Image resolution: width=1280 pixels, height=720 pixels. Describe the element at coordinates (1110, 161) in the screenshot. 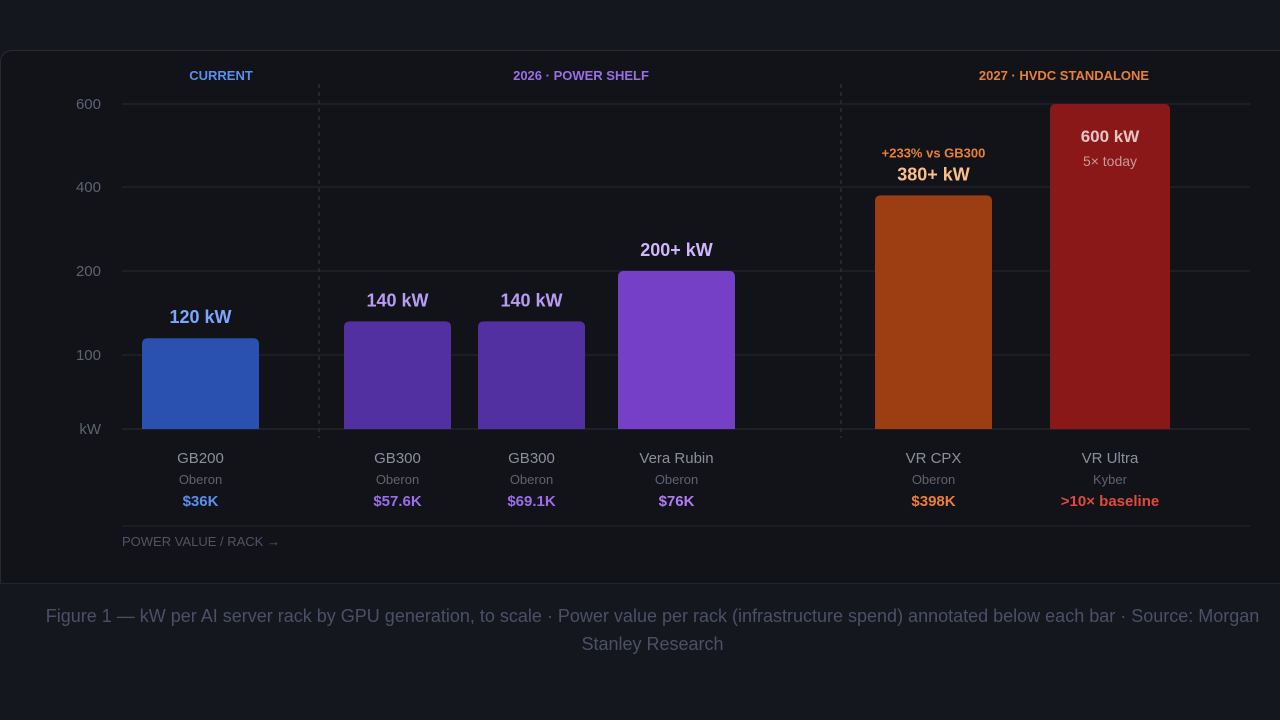

I see `bar-sub-label: 5× today` at that location.